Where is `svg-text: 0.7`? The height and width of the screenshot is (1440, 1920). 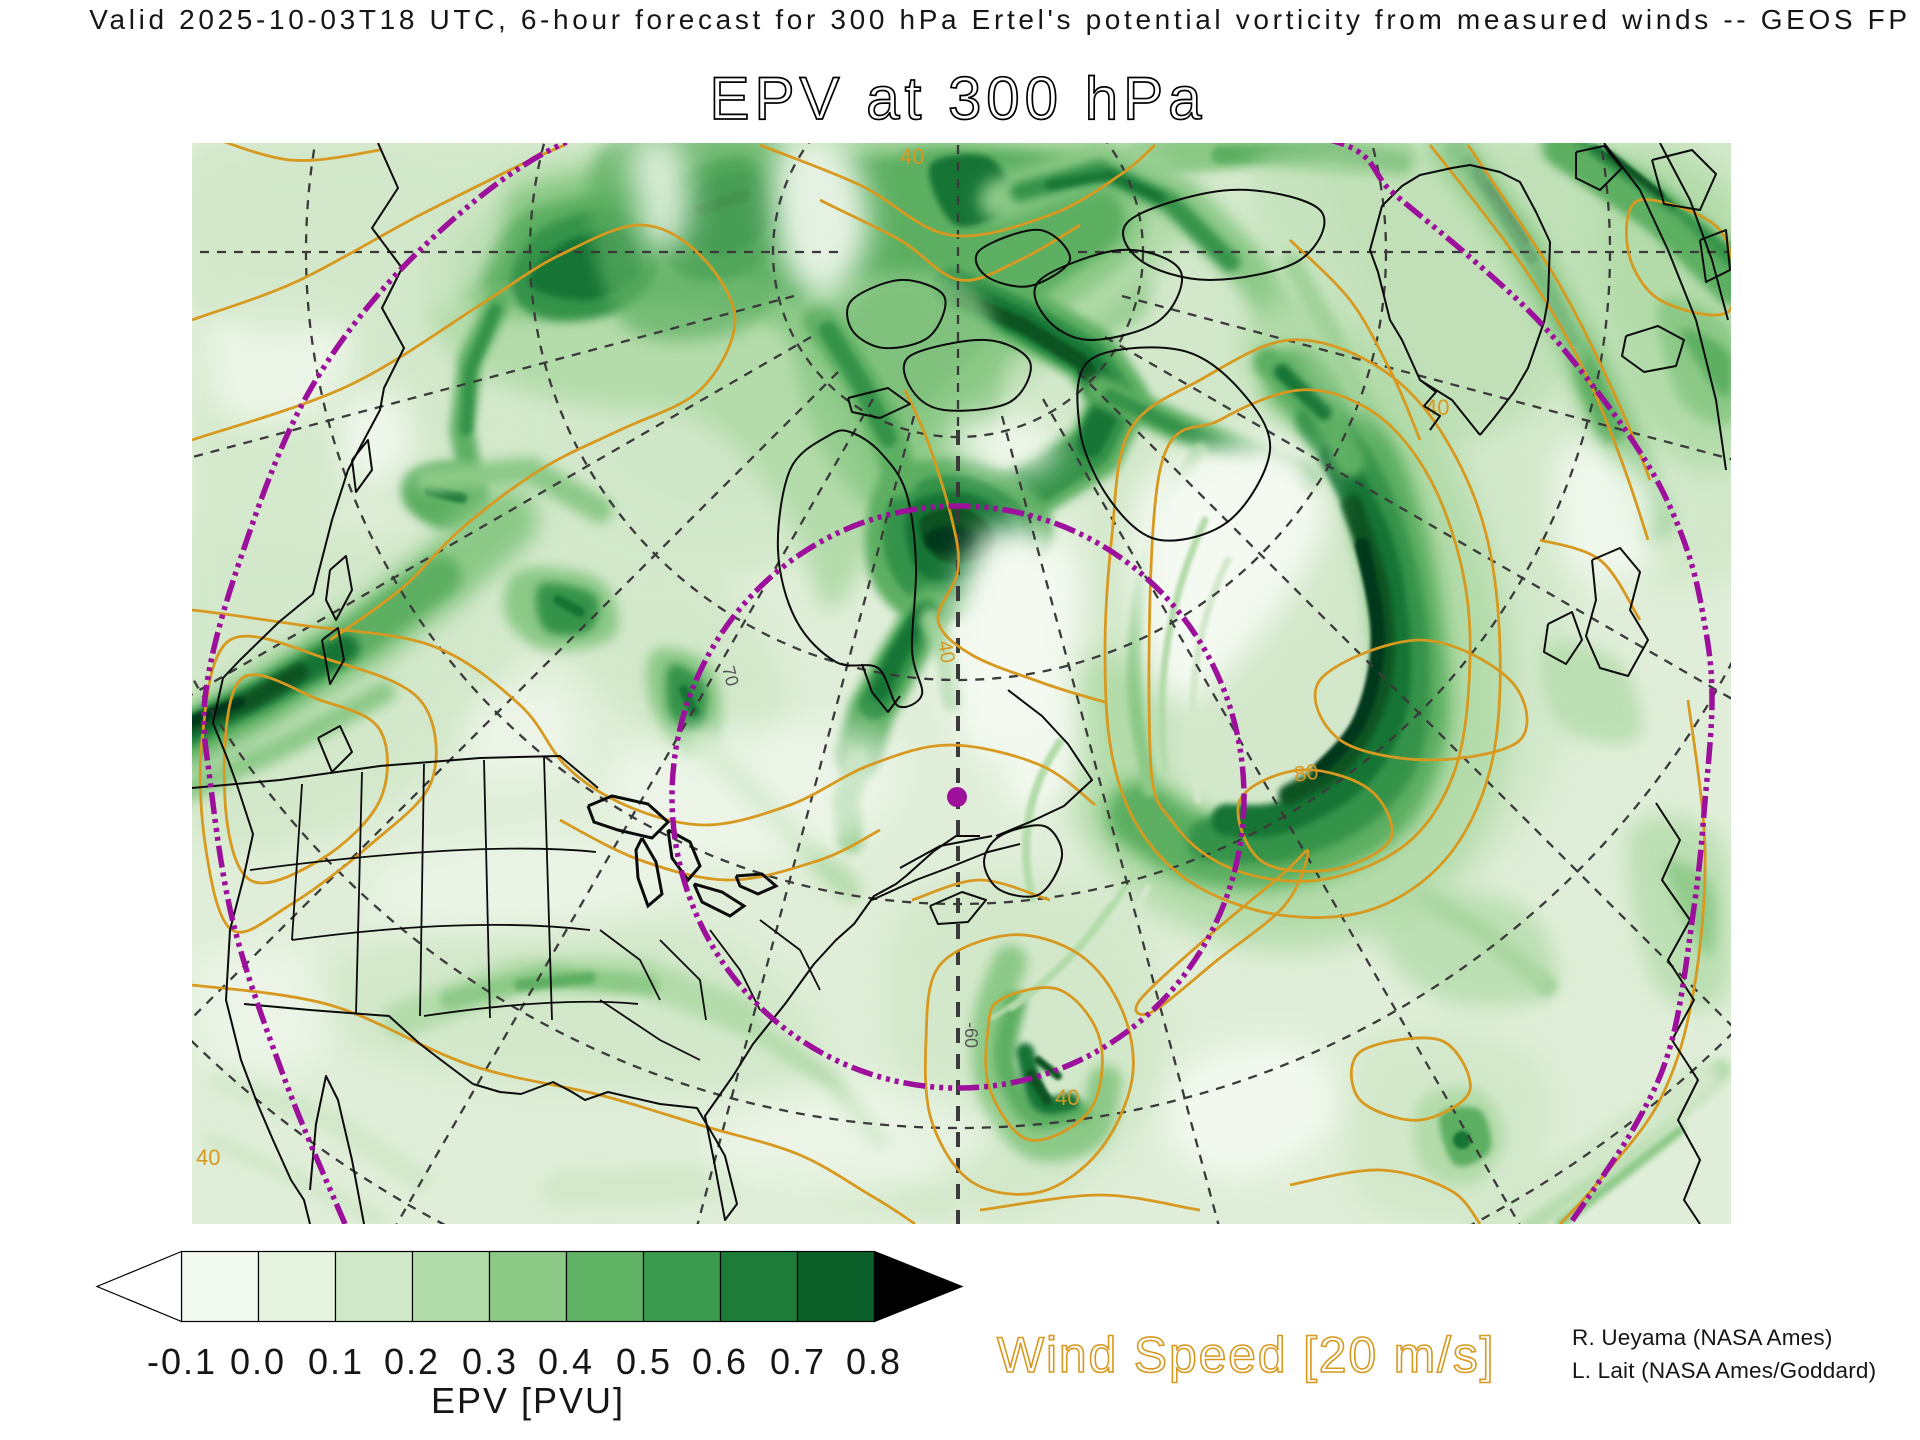 svg-text: 0.7 is located at coordinates (798, 1361).